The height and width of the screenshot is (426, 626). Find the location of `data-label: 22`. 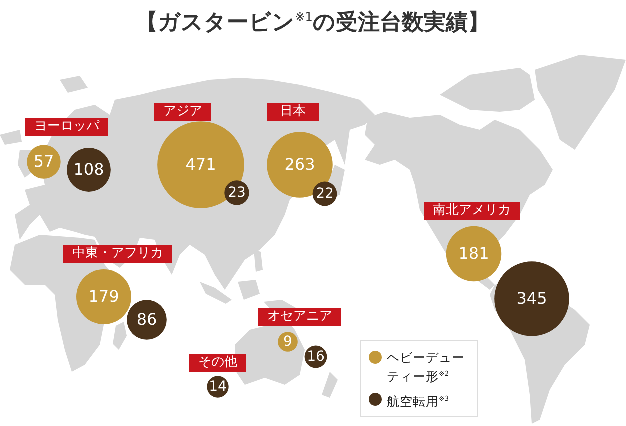

data-label: 22 is located at coordinates (325, 194).